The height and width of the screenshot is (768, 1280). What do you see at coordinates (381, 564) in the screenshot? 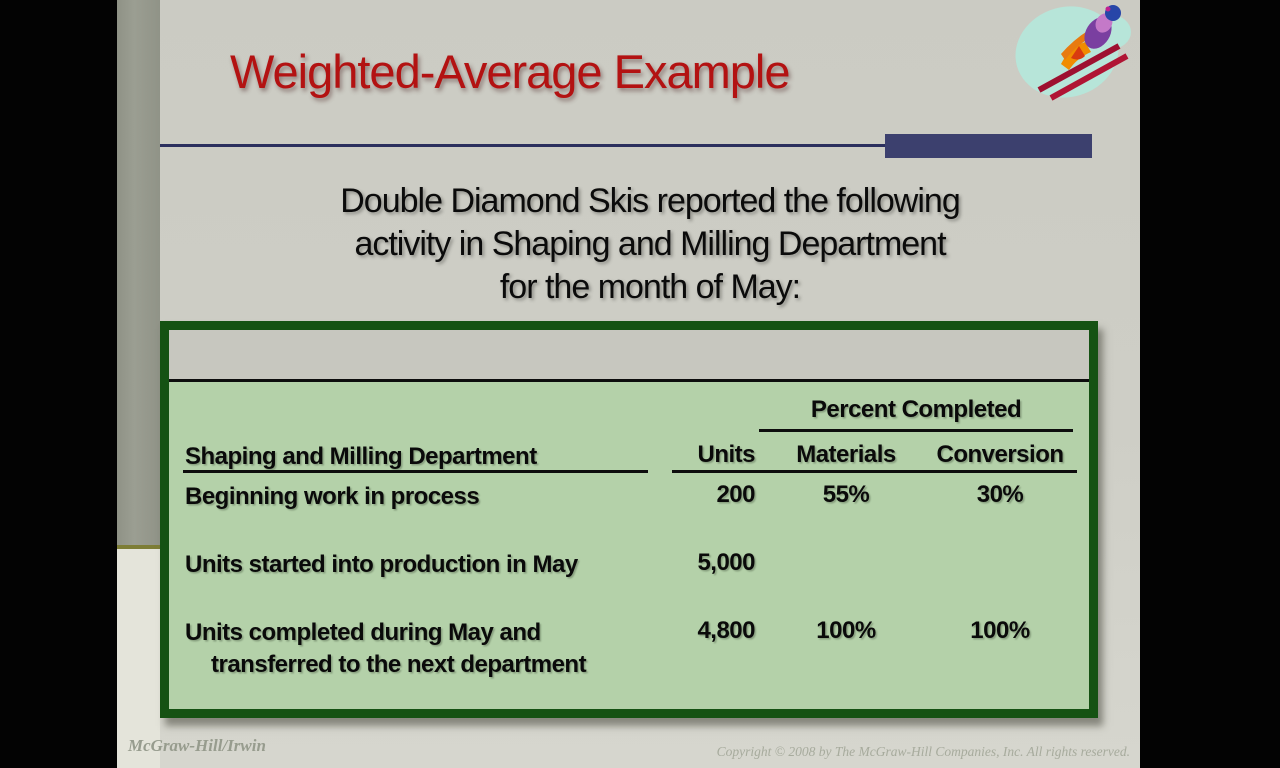
I see `row-label-line1: Units started into production in May` at bounding box center [381, 564].